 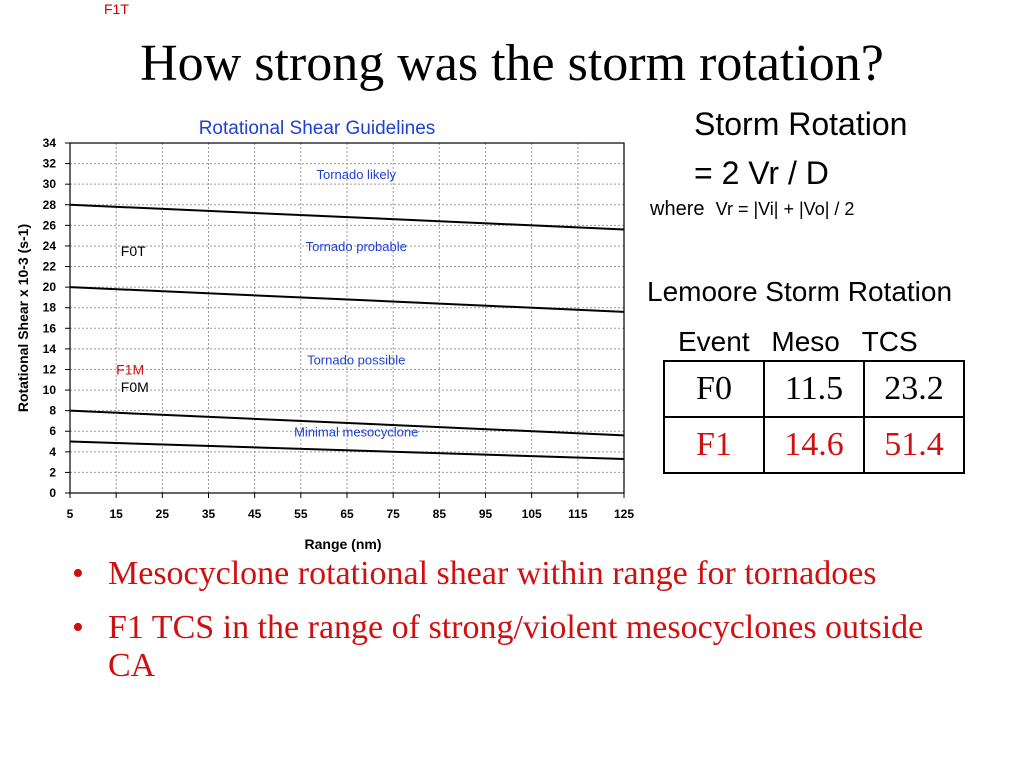 I want to click on y-tick-label: 30, so click(x=50, y=184).